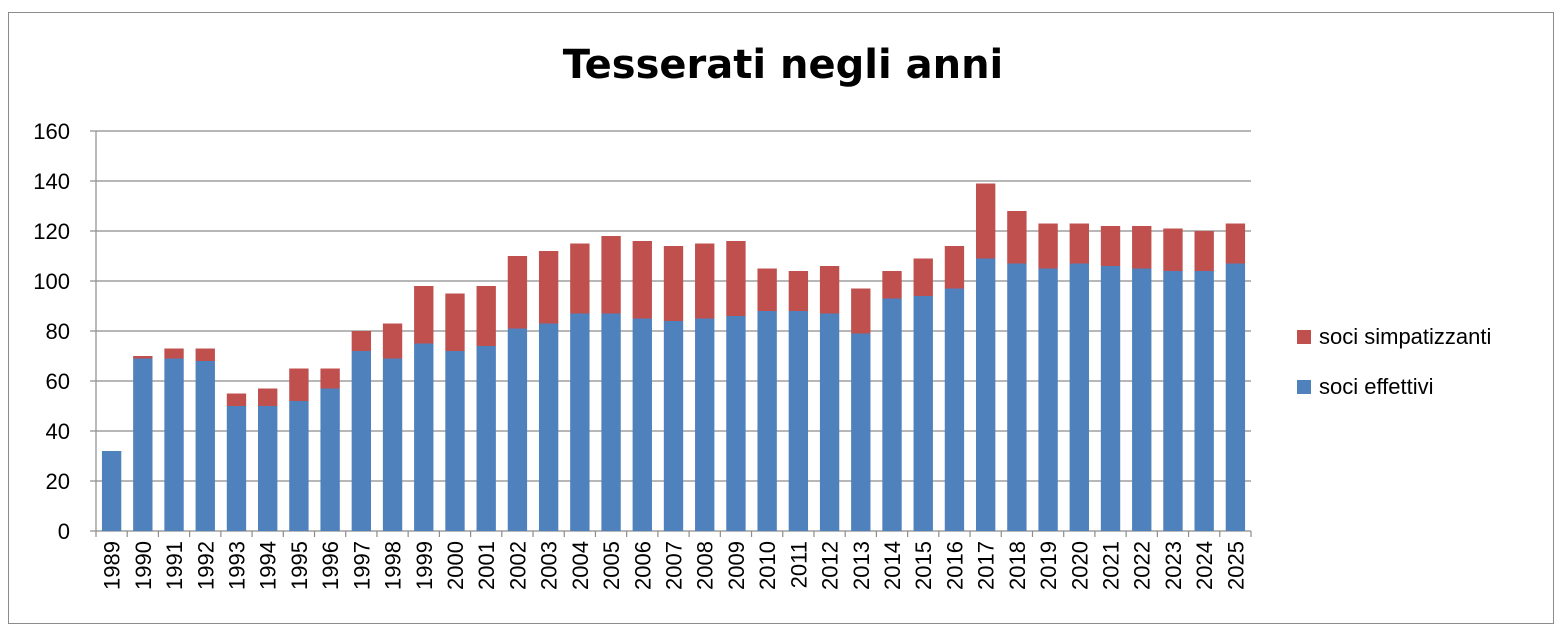 The width and height of the screenshot is (1566, 638). I want to click on x-tick-label: 2002, so click(517, 565).